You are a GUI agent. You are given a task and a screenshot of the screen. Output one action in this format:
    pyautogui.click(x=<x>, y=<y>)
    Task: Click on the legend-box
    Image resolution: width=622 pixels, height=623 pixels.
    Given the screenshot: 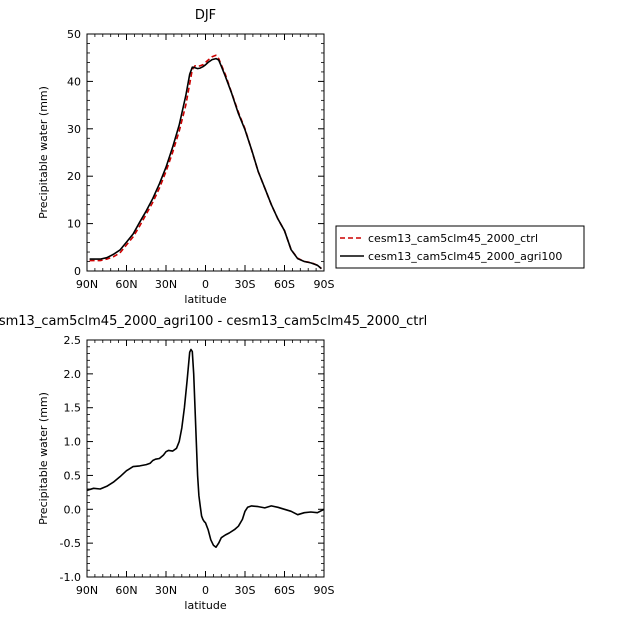 What is the action you would take?
    pyautogui.click(x=460, y=247)
    